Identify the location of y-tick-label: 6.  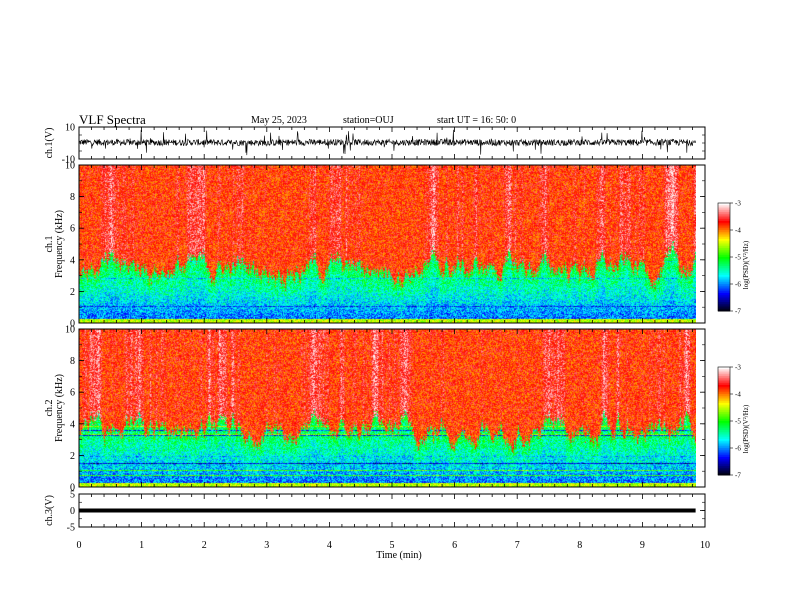
(72, 393).